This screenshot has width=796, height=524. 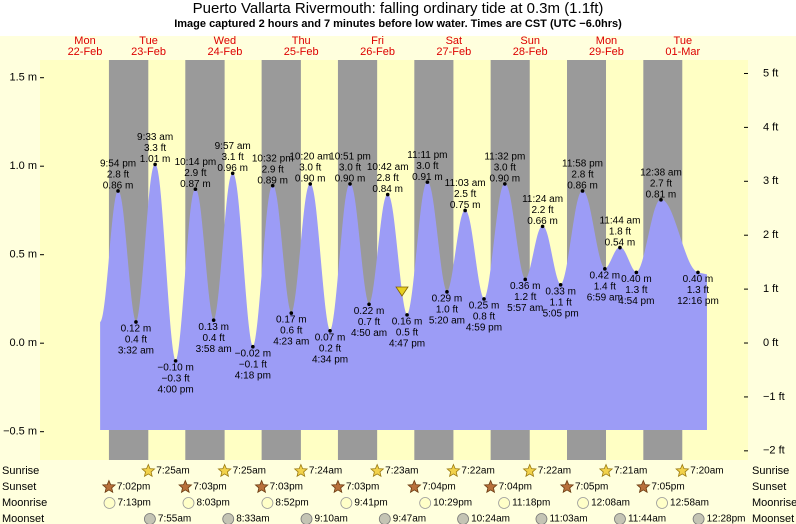 What do you see at coordinates (505, 179) in the screenshot?
I see `extreme-label: 0.90 m` at bounding box center [505, 179].